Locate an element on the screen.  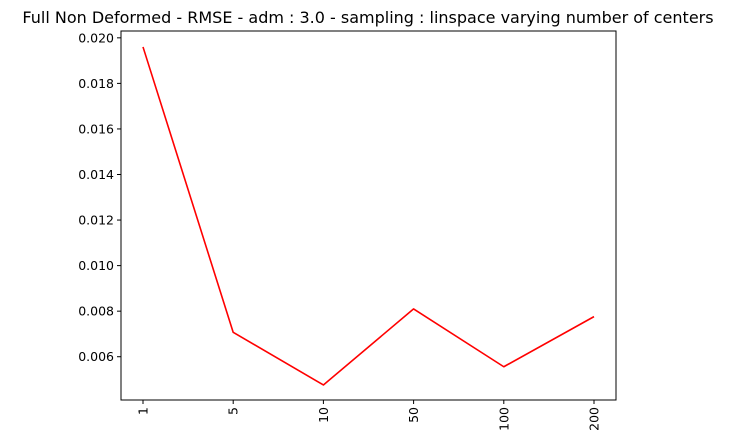
x-tick-label: 200 is located at coordinates (594, 419).